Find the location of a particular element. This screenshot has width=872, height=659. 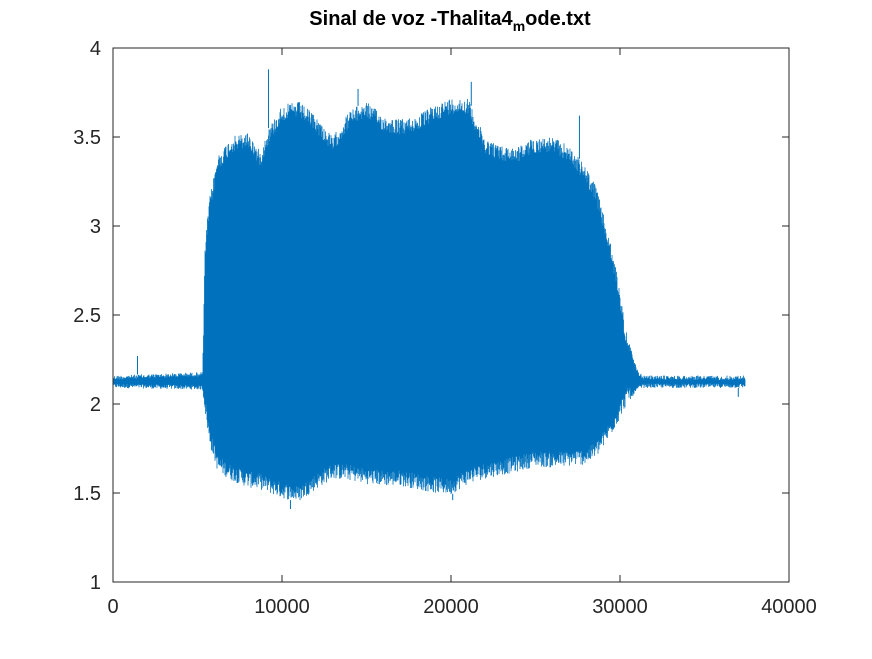

chart-title: Sinal de voz -Thalita4mode.txt is located at coordinates (450, 21).